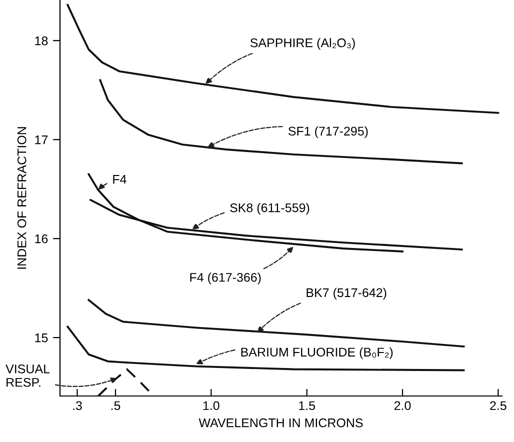  Describe the element at coordinates (307, 405) in the screenshot. I see `x-tick-label: 1.5` at that location.